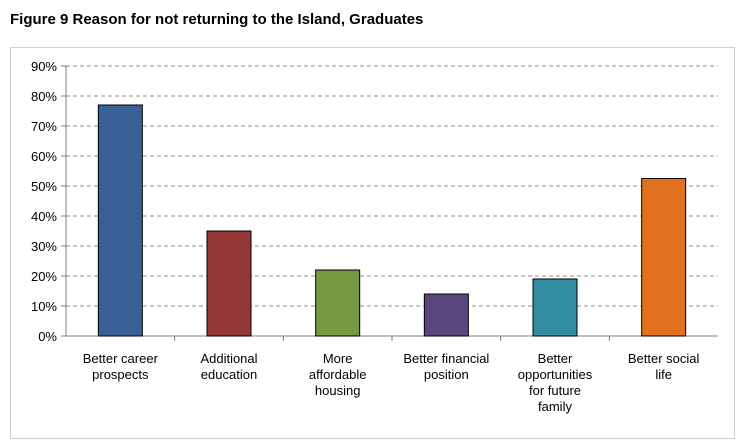 The image size is (752, 448). I want to click on category-label: for future, so click(555, 390).